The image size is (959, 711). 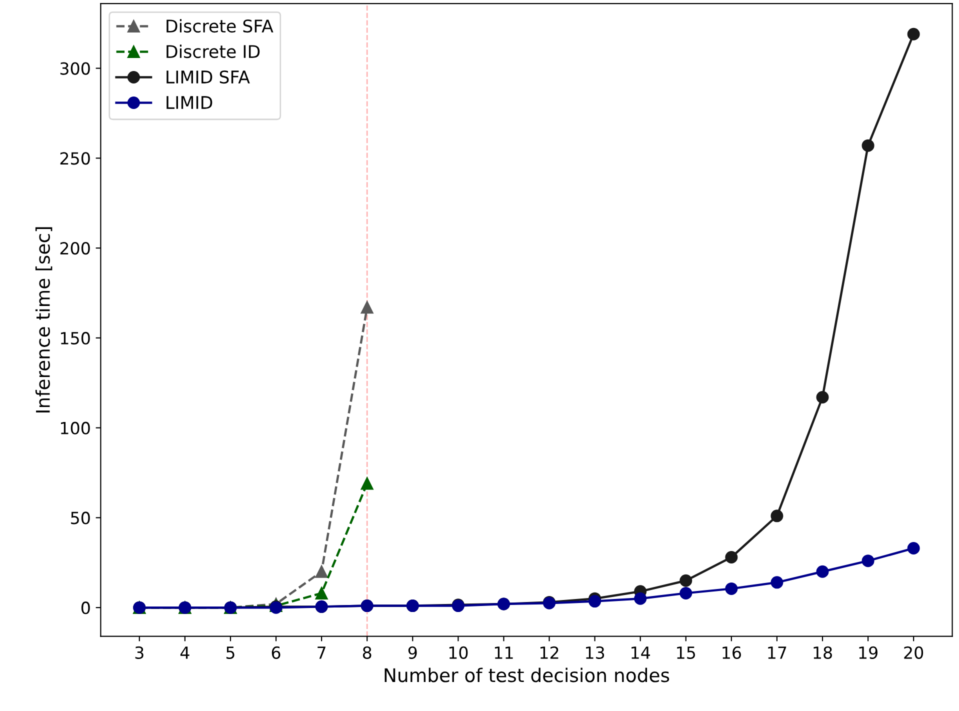 I want to click on x-tick-label: 13, so click(x=595, y=652).